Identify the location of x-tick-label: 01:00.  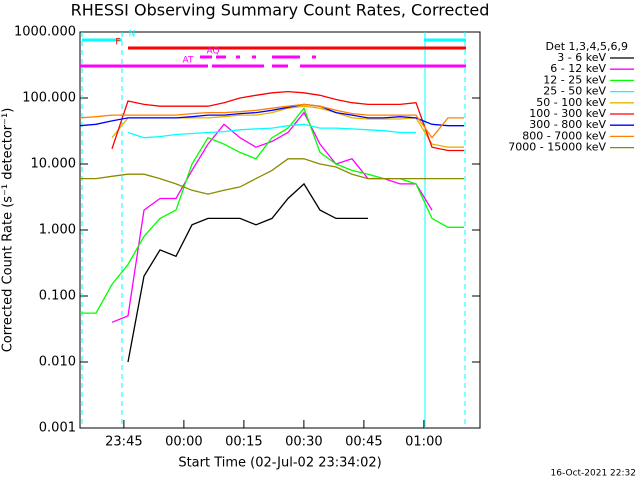
(423, 442).